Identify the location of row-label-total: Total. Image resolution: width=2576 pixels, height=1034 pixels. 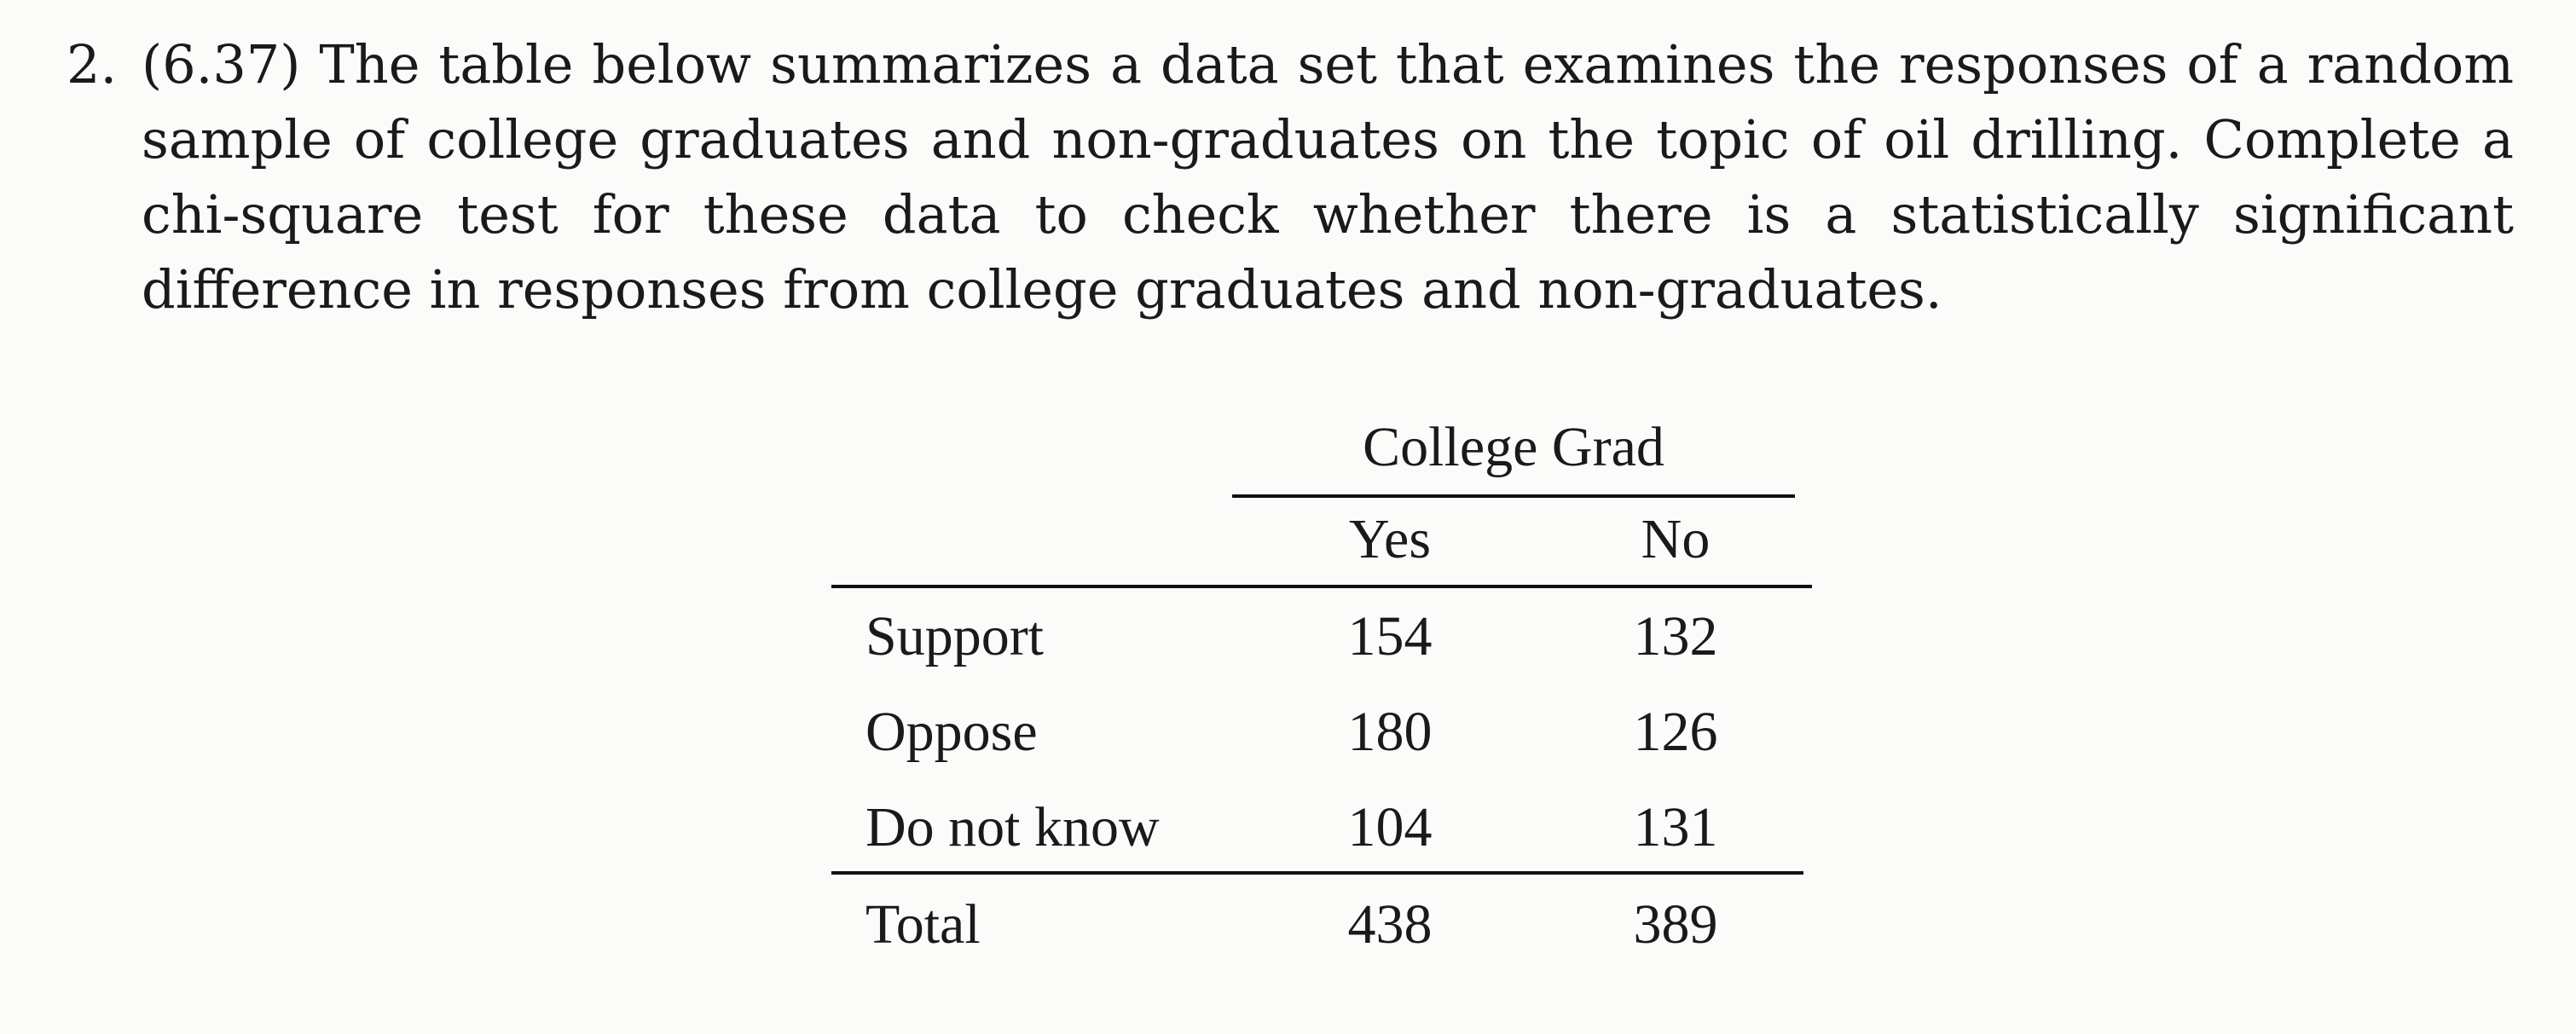
(923, 924).